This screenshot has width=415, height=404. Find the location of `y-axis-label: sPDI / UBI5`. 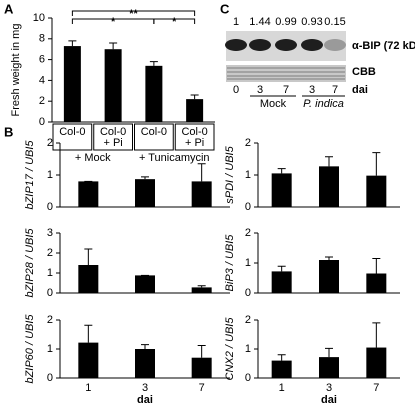

y-axis-label: sPDI / UBI5 is located at coordinates (230, 174).